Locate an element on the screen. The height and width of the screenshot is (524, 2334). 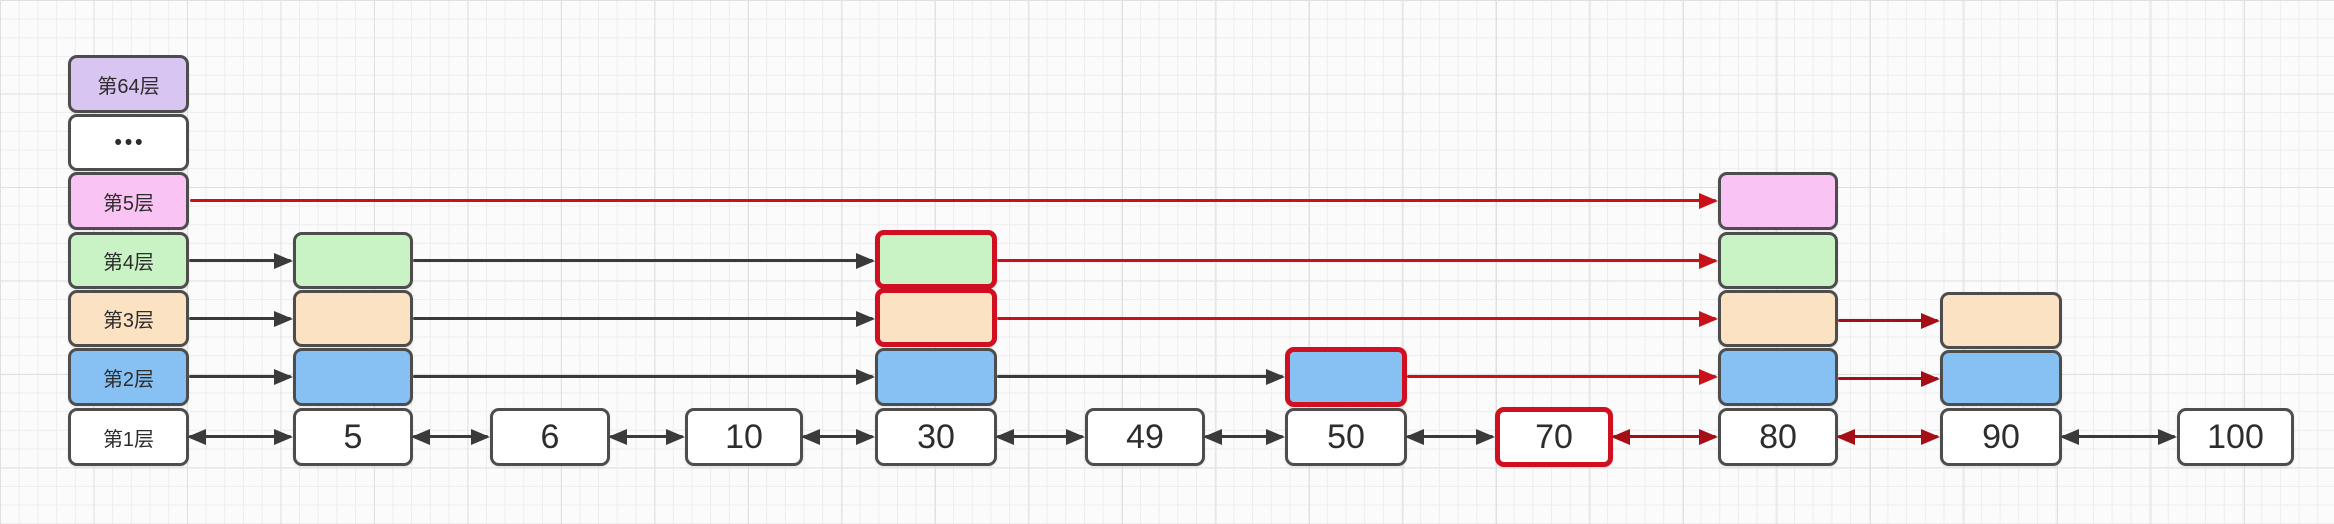
node-5-level4 is located at coordinates (353, 260).